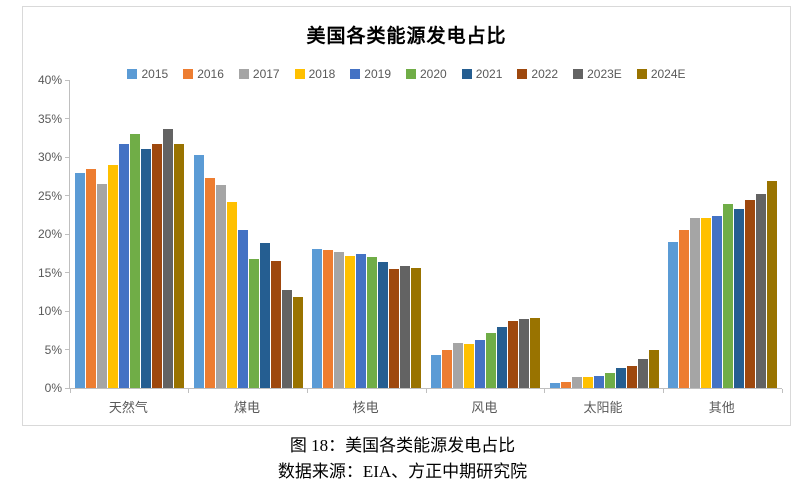  Describe the element at coordinates (266, 74) in the screenshot. I see `legend-label: 2017` at that location.